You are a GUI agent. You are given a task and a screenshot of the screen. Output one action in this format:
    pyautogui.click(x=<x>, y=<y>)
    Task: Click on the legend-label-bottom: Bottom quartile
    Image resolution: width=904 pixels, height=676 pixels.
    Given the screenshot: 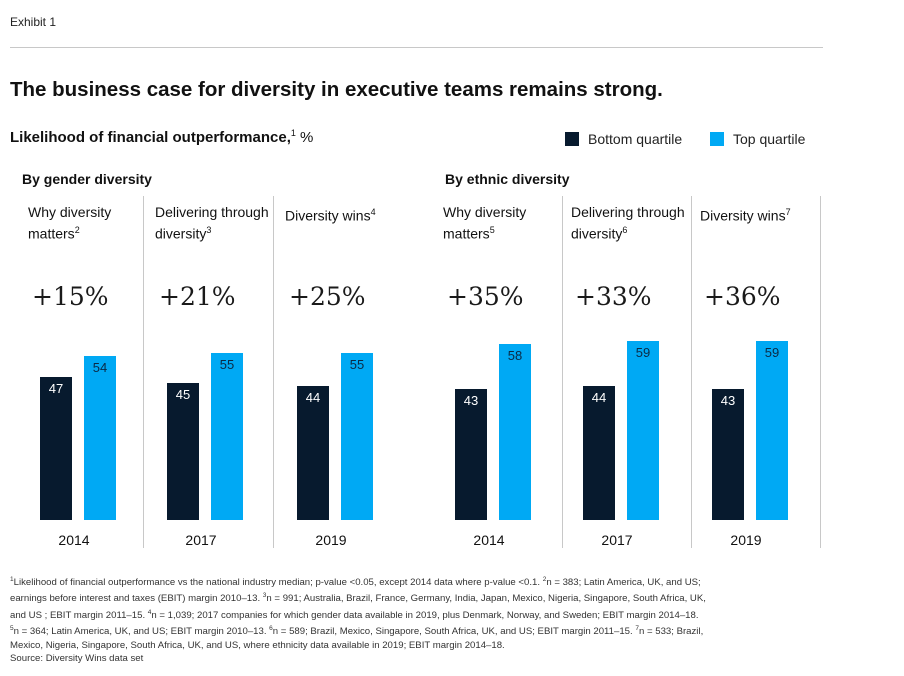 What is the action you would take?
    pyautogui.click(x=635, y=139)
    